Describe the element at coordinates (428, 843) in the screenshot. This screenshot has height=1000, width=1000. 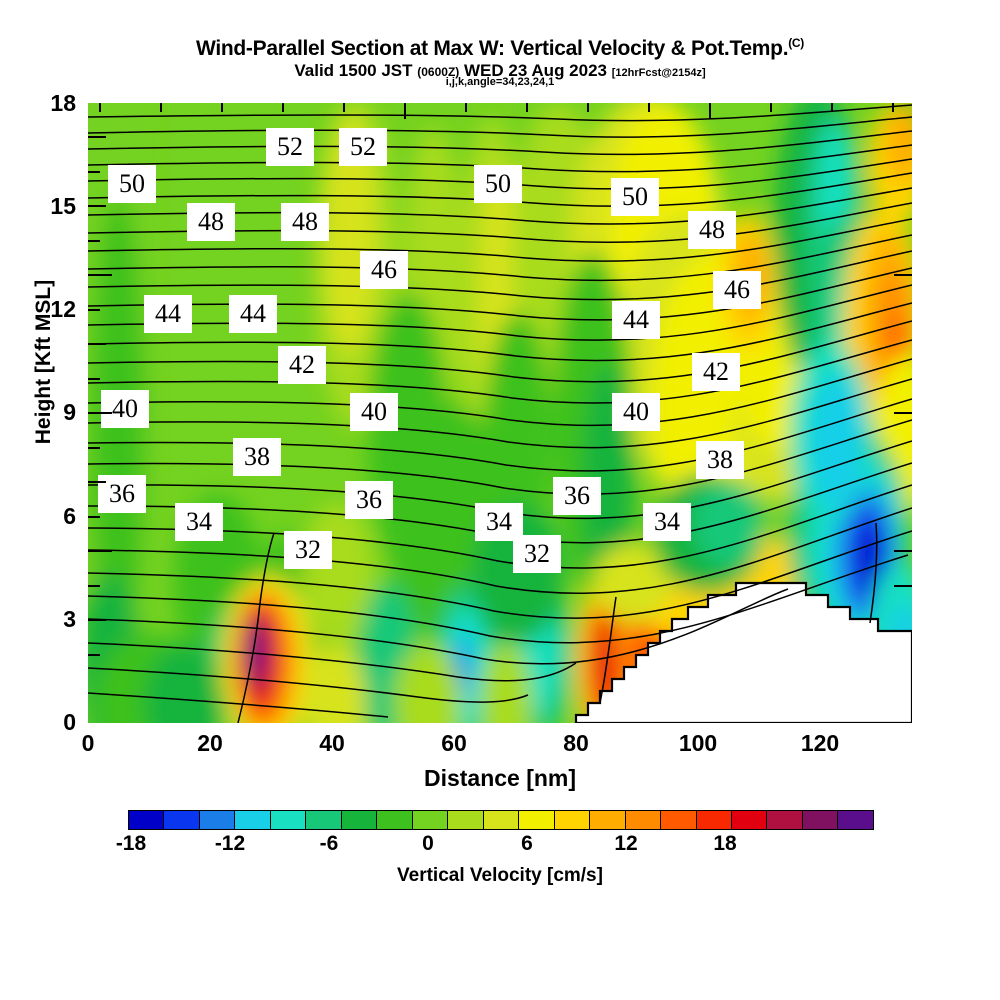
I see `cbar-tick-0: 0` at that location.